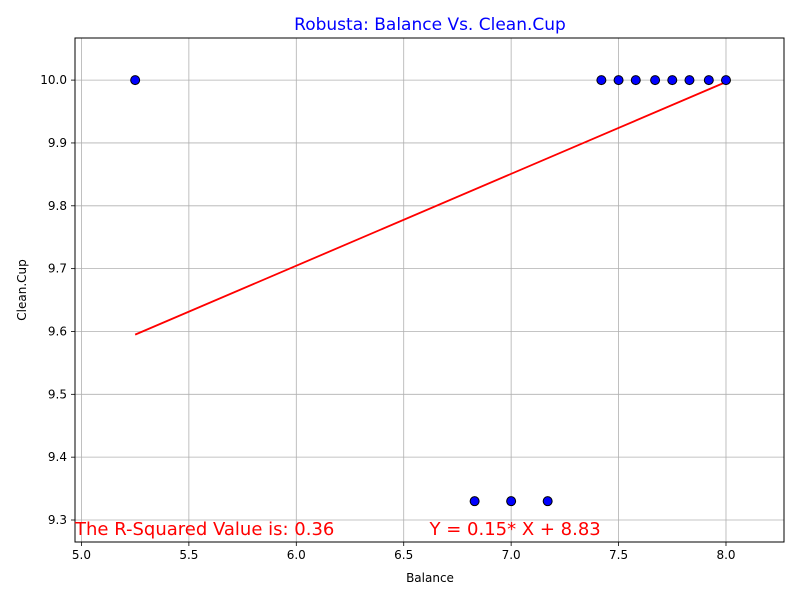 The height and width of the screenshot is (600, 800). Describe the element at coordinates (188, 555) in the screenshot. I see `x-tick-label: 5.5` at that location.